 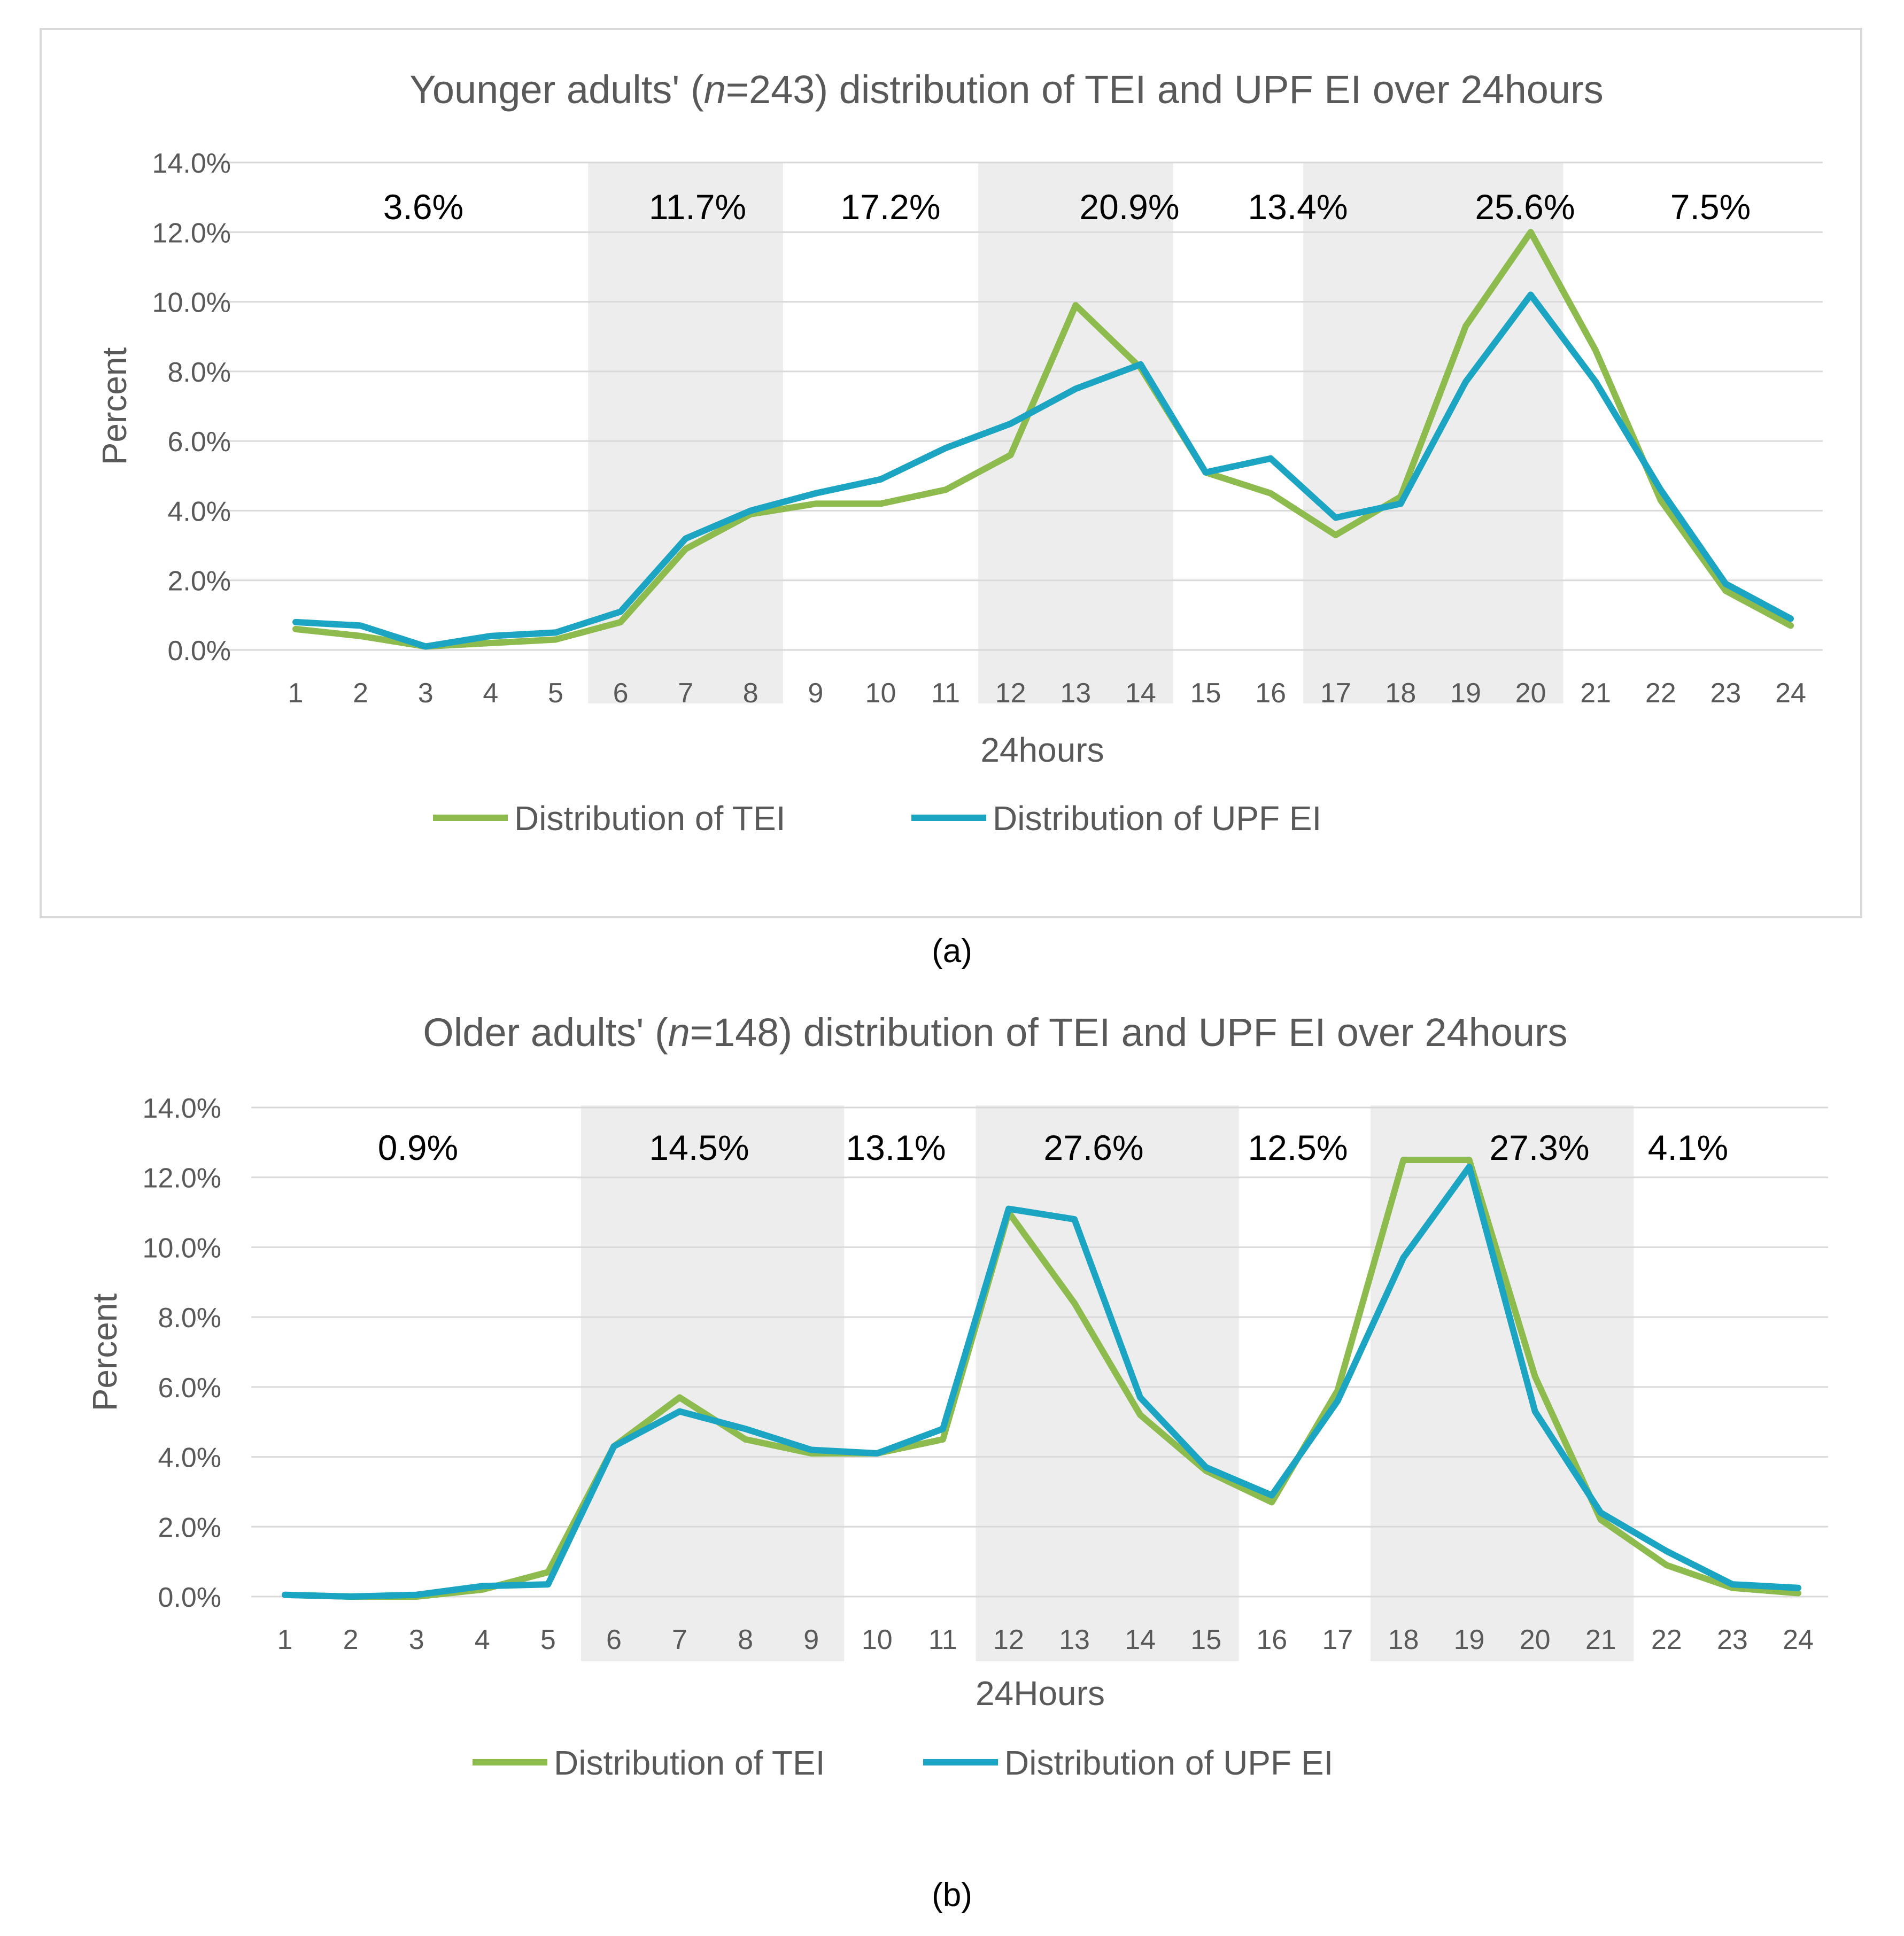 What do you see at coordinates (952, 1895) in the screenshot?
I see `caption-b: (b)` at bounding box center [952, 1895].